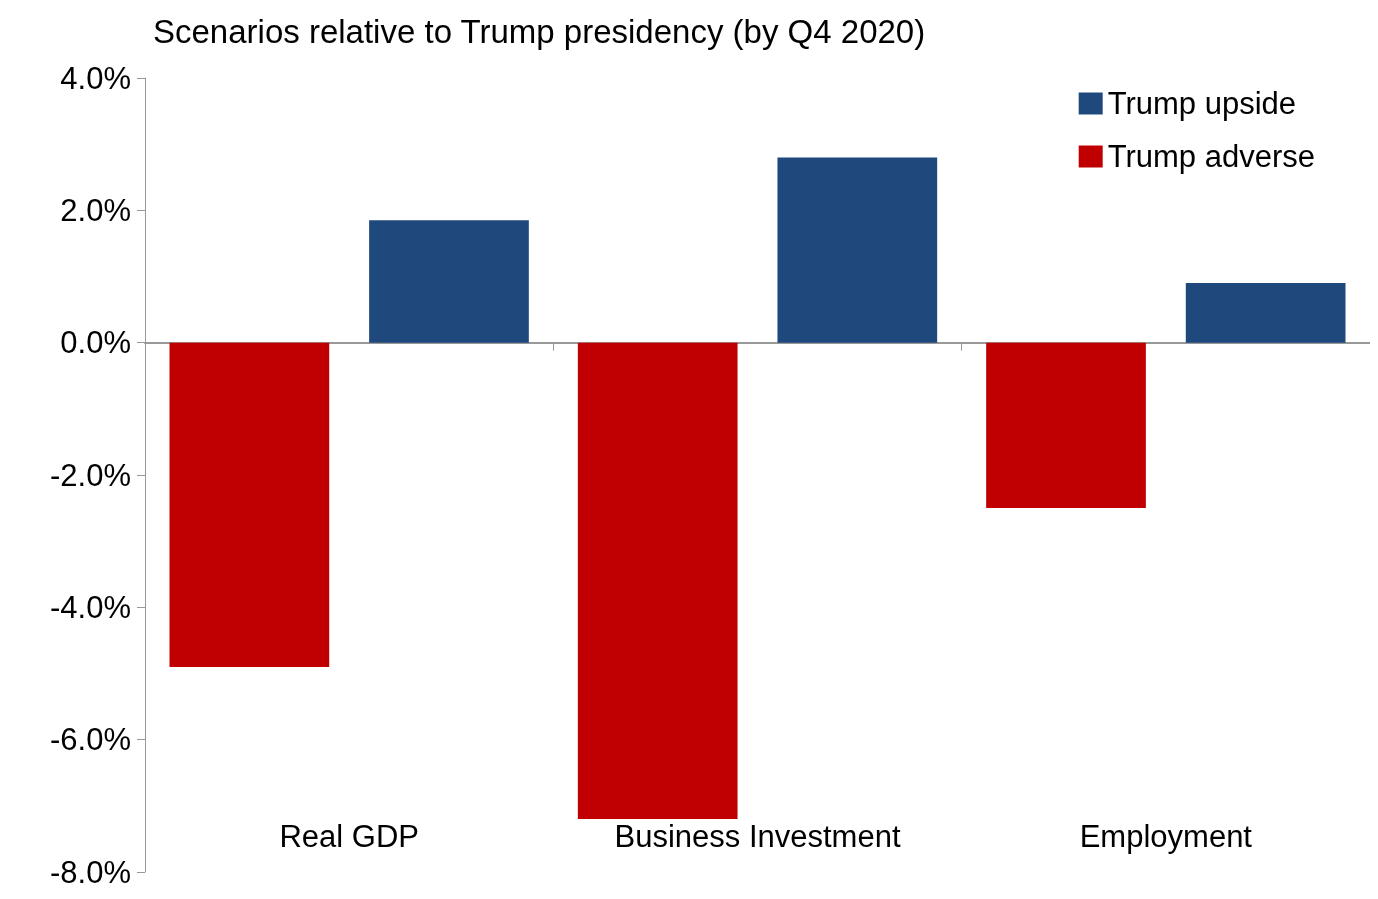  Describe the element at coordinates (1166, 836) in the screenshot. I see `x-tick-label: Employment` at that location.